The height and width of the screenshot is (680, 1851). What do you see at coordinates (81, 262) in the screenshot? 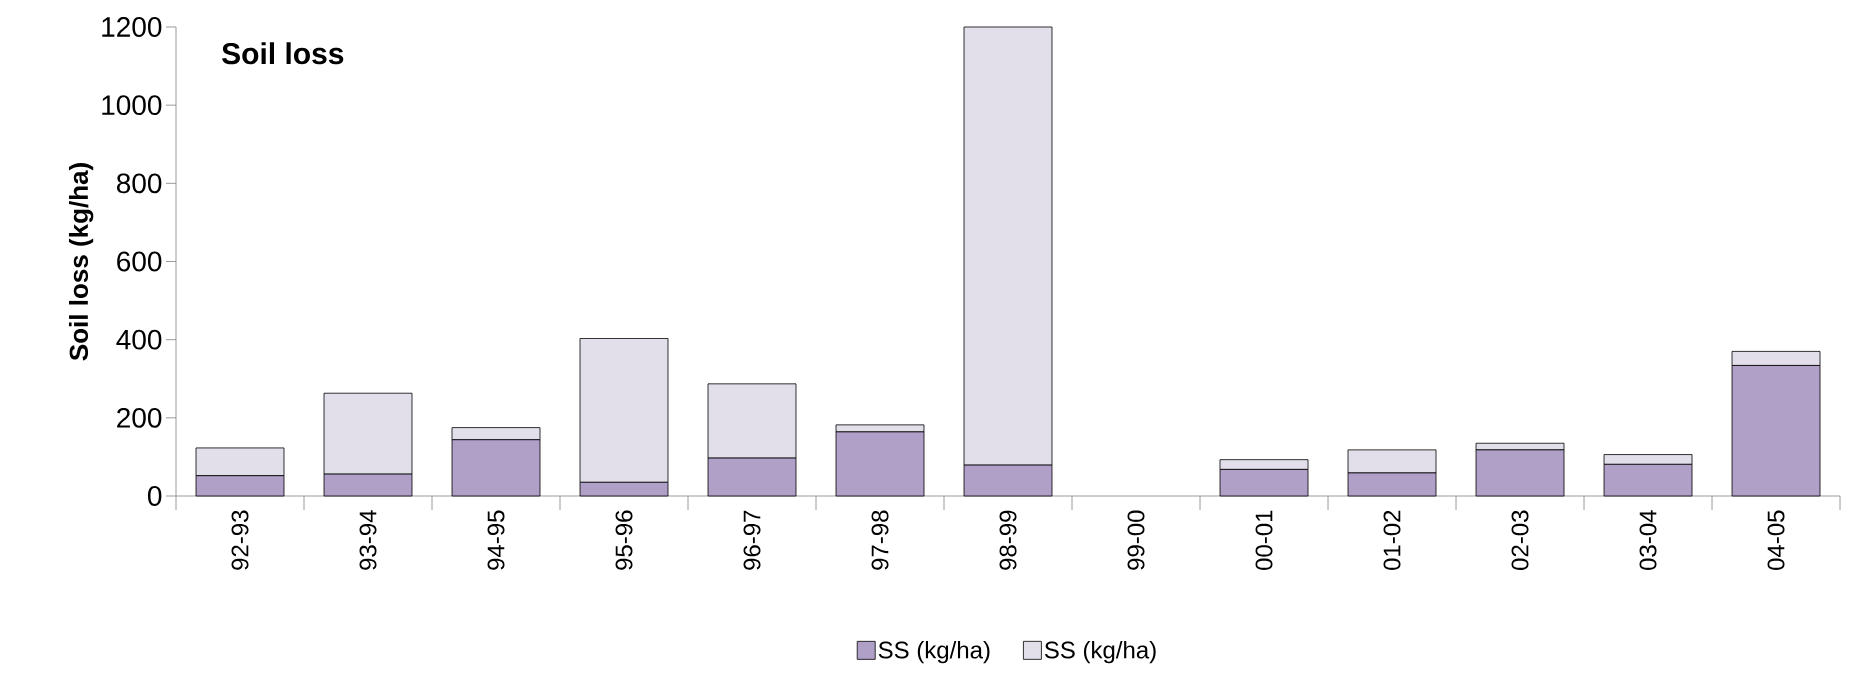
I see `y-axis-title: Soil loss (kg/ha)` at bounding box center [81, 262].